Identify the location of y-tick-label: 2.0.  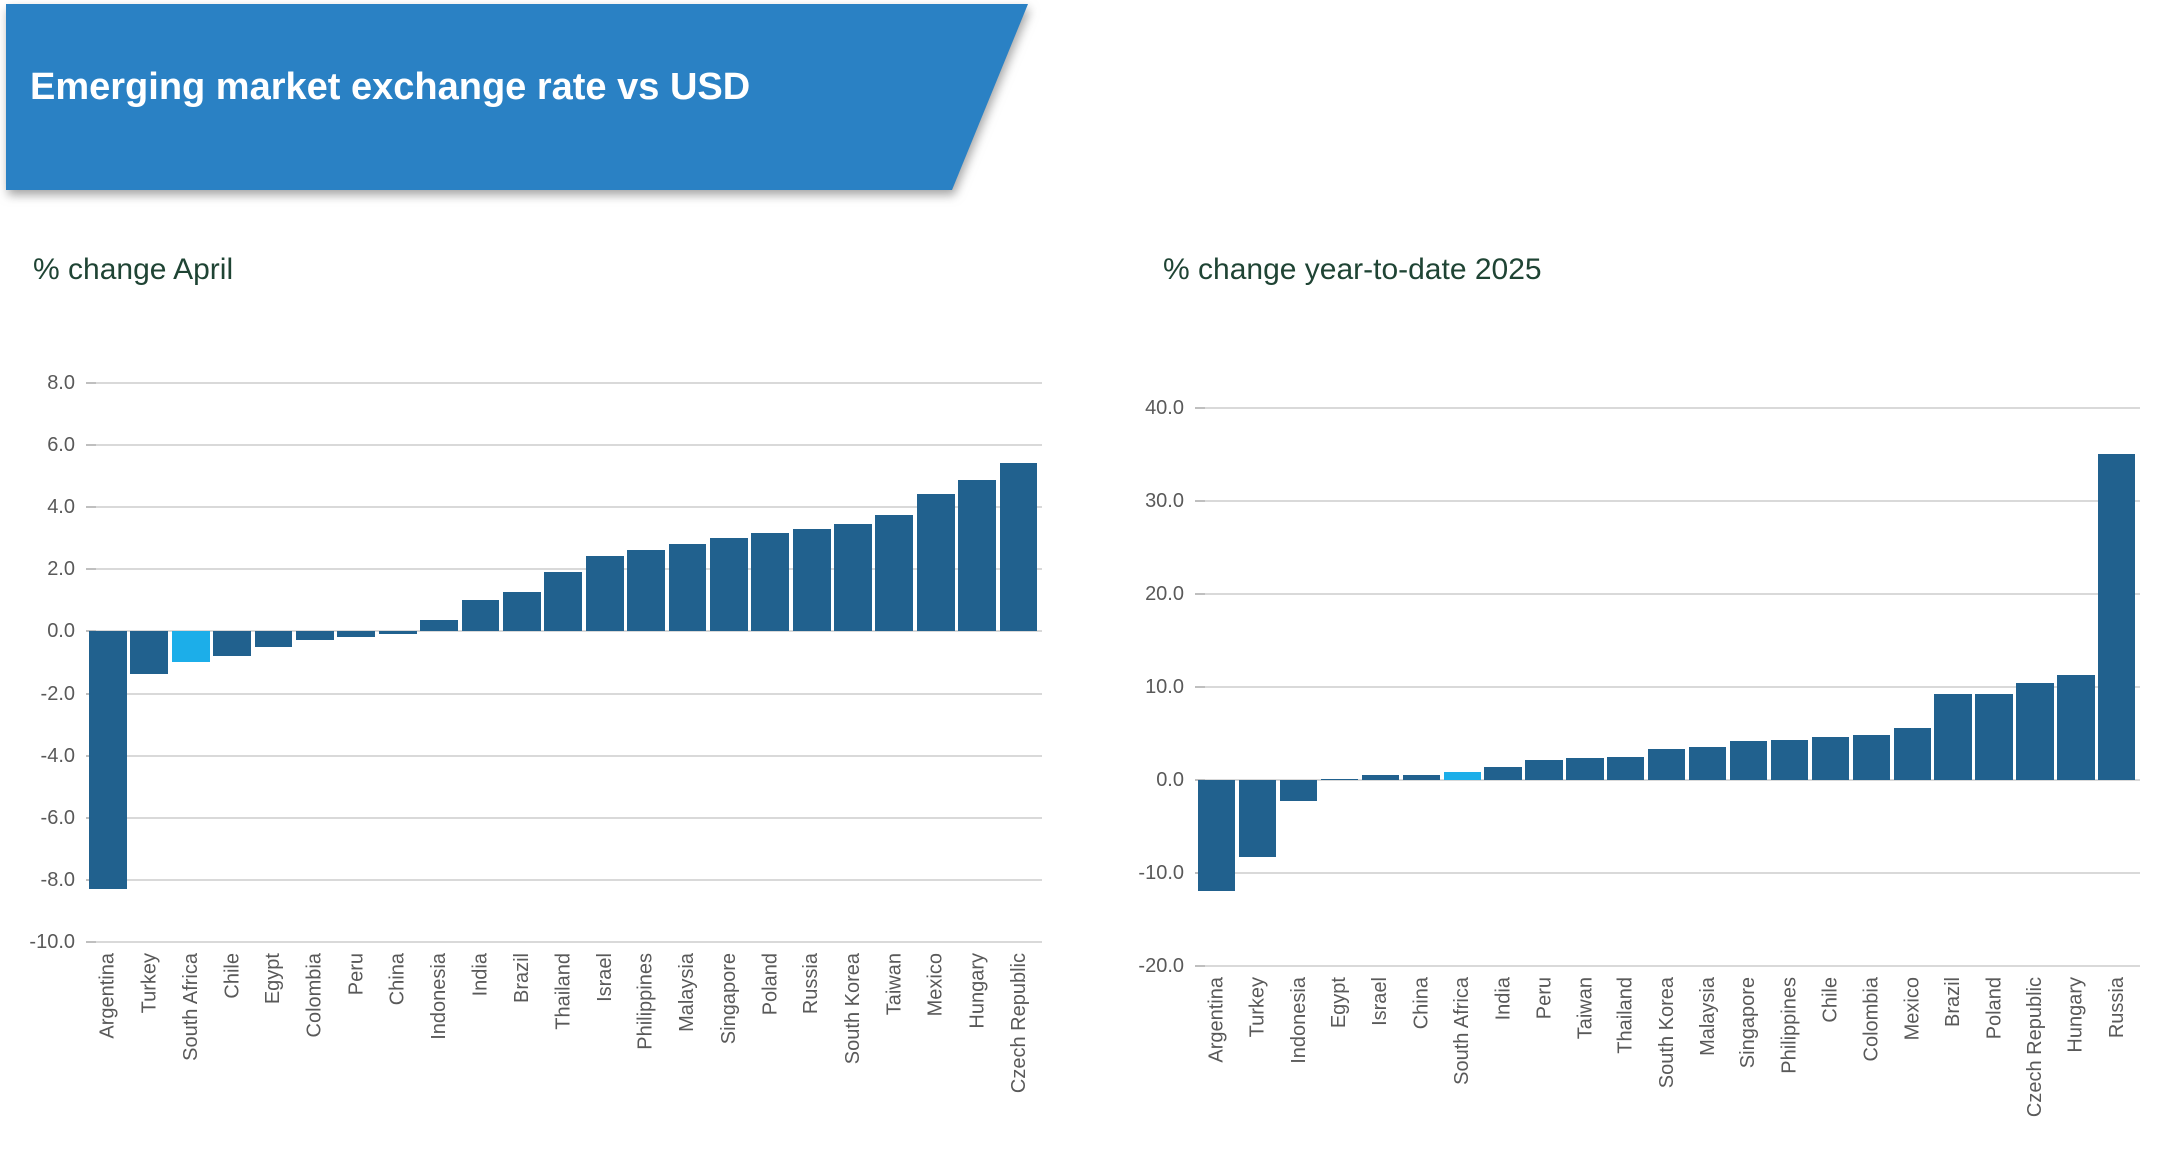
(61, 569).